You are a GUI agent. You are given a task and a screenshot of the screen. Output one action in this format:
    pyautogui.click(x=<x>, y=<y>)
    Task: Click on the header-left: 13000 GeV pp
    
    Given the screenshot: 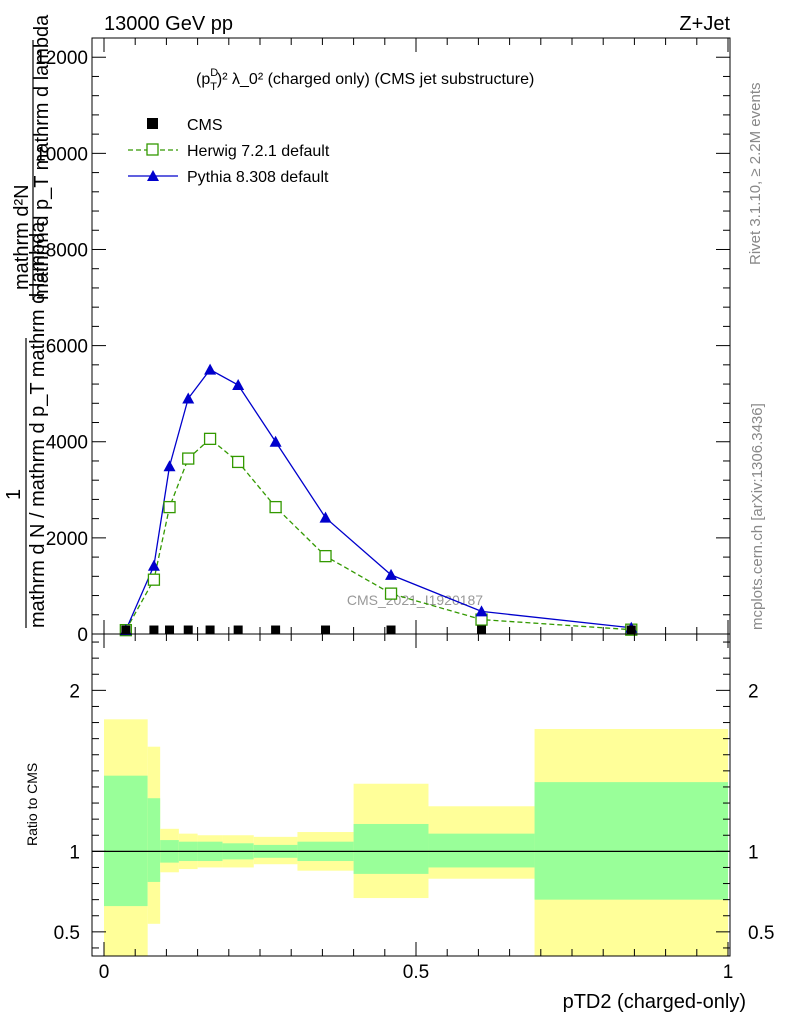 What is the action you would take?
    pyautogui.click(x=168, y=24)
    